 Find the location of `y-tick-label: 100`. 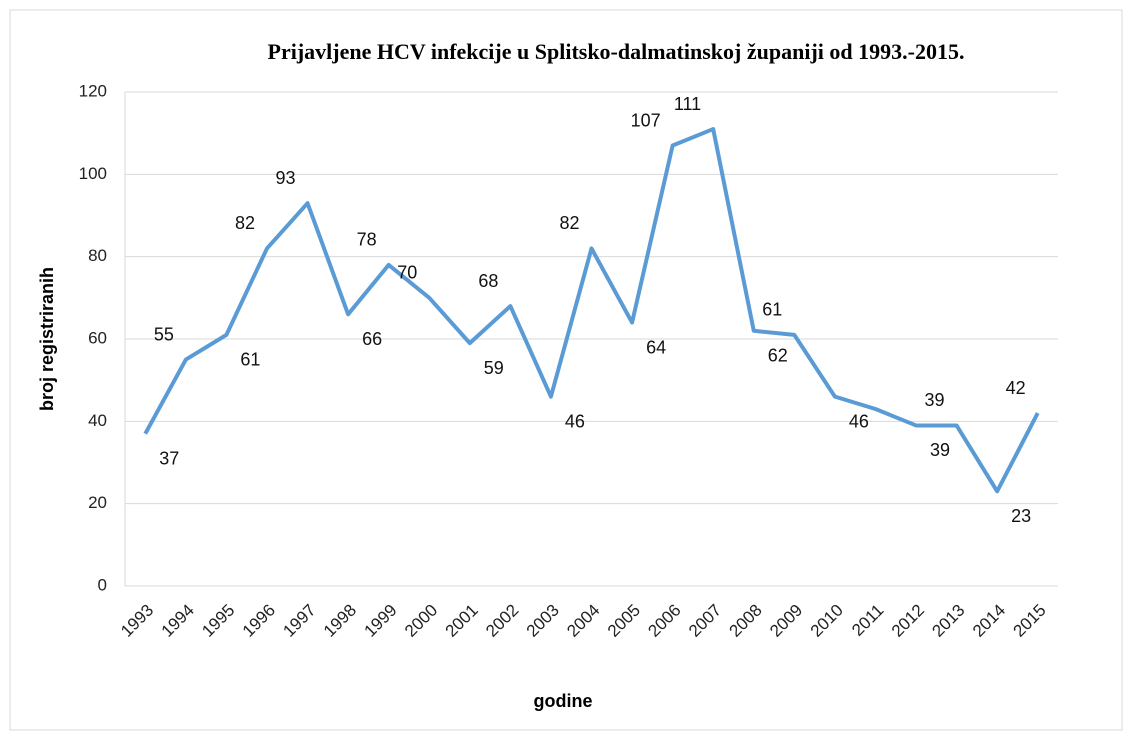

y-tick-label: 100 is located at coordinates (93, 173).